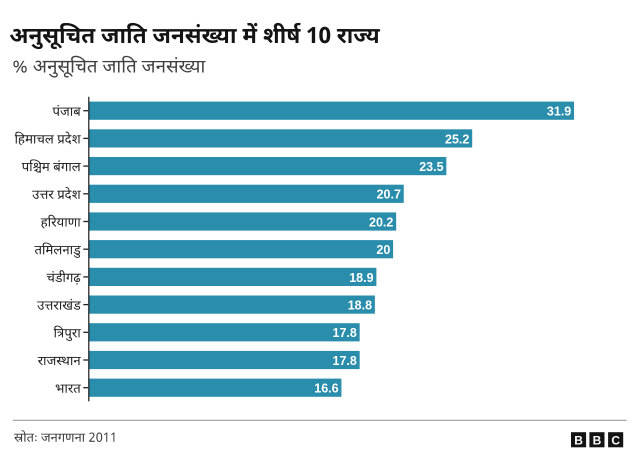 Image resolution: width=640 pixels, height=452 pixels. What do you see at coordinates (457, 139) in the screenshot?
I see `svg-text: 25.2` at bounding box center [457, 139].